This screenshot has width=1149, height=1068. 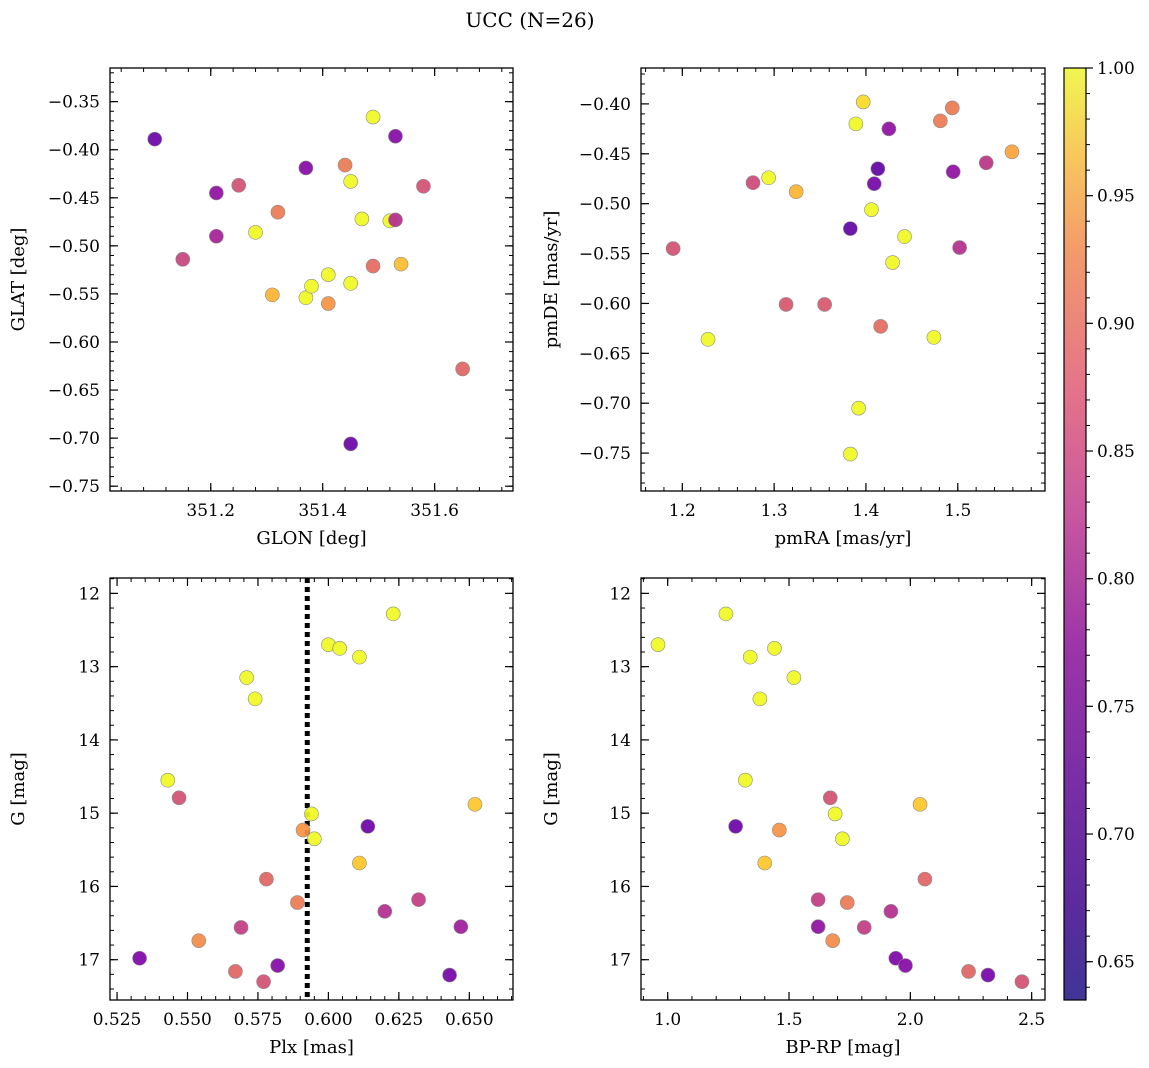 What do you see at coordinates (1099, 530) in the screenshot?
I see `colorbar: 0.65 0.70 0.75 0.80 0.85 0.90 0.95 1.00` at bounding box center [1099, 530].